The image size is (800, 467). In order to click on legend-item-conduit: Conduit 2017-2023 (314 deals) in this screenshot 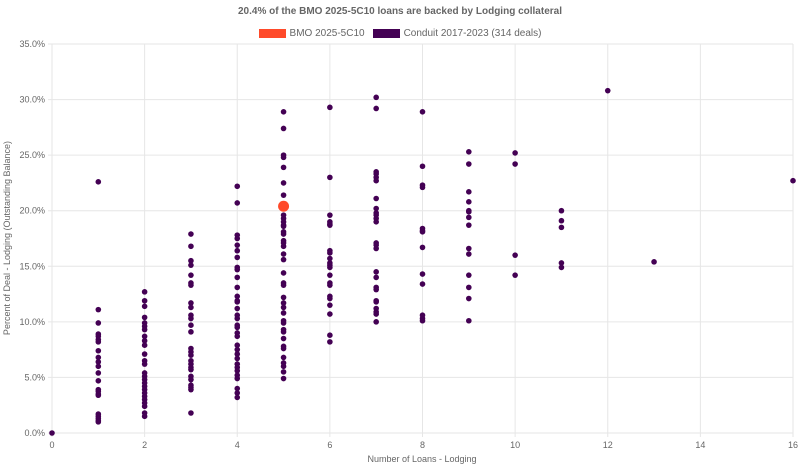, I will do `click(456, 33)`.